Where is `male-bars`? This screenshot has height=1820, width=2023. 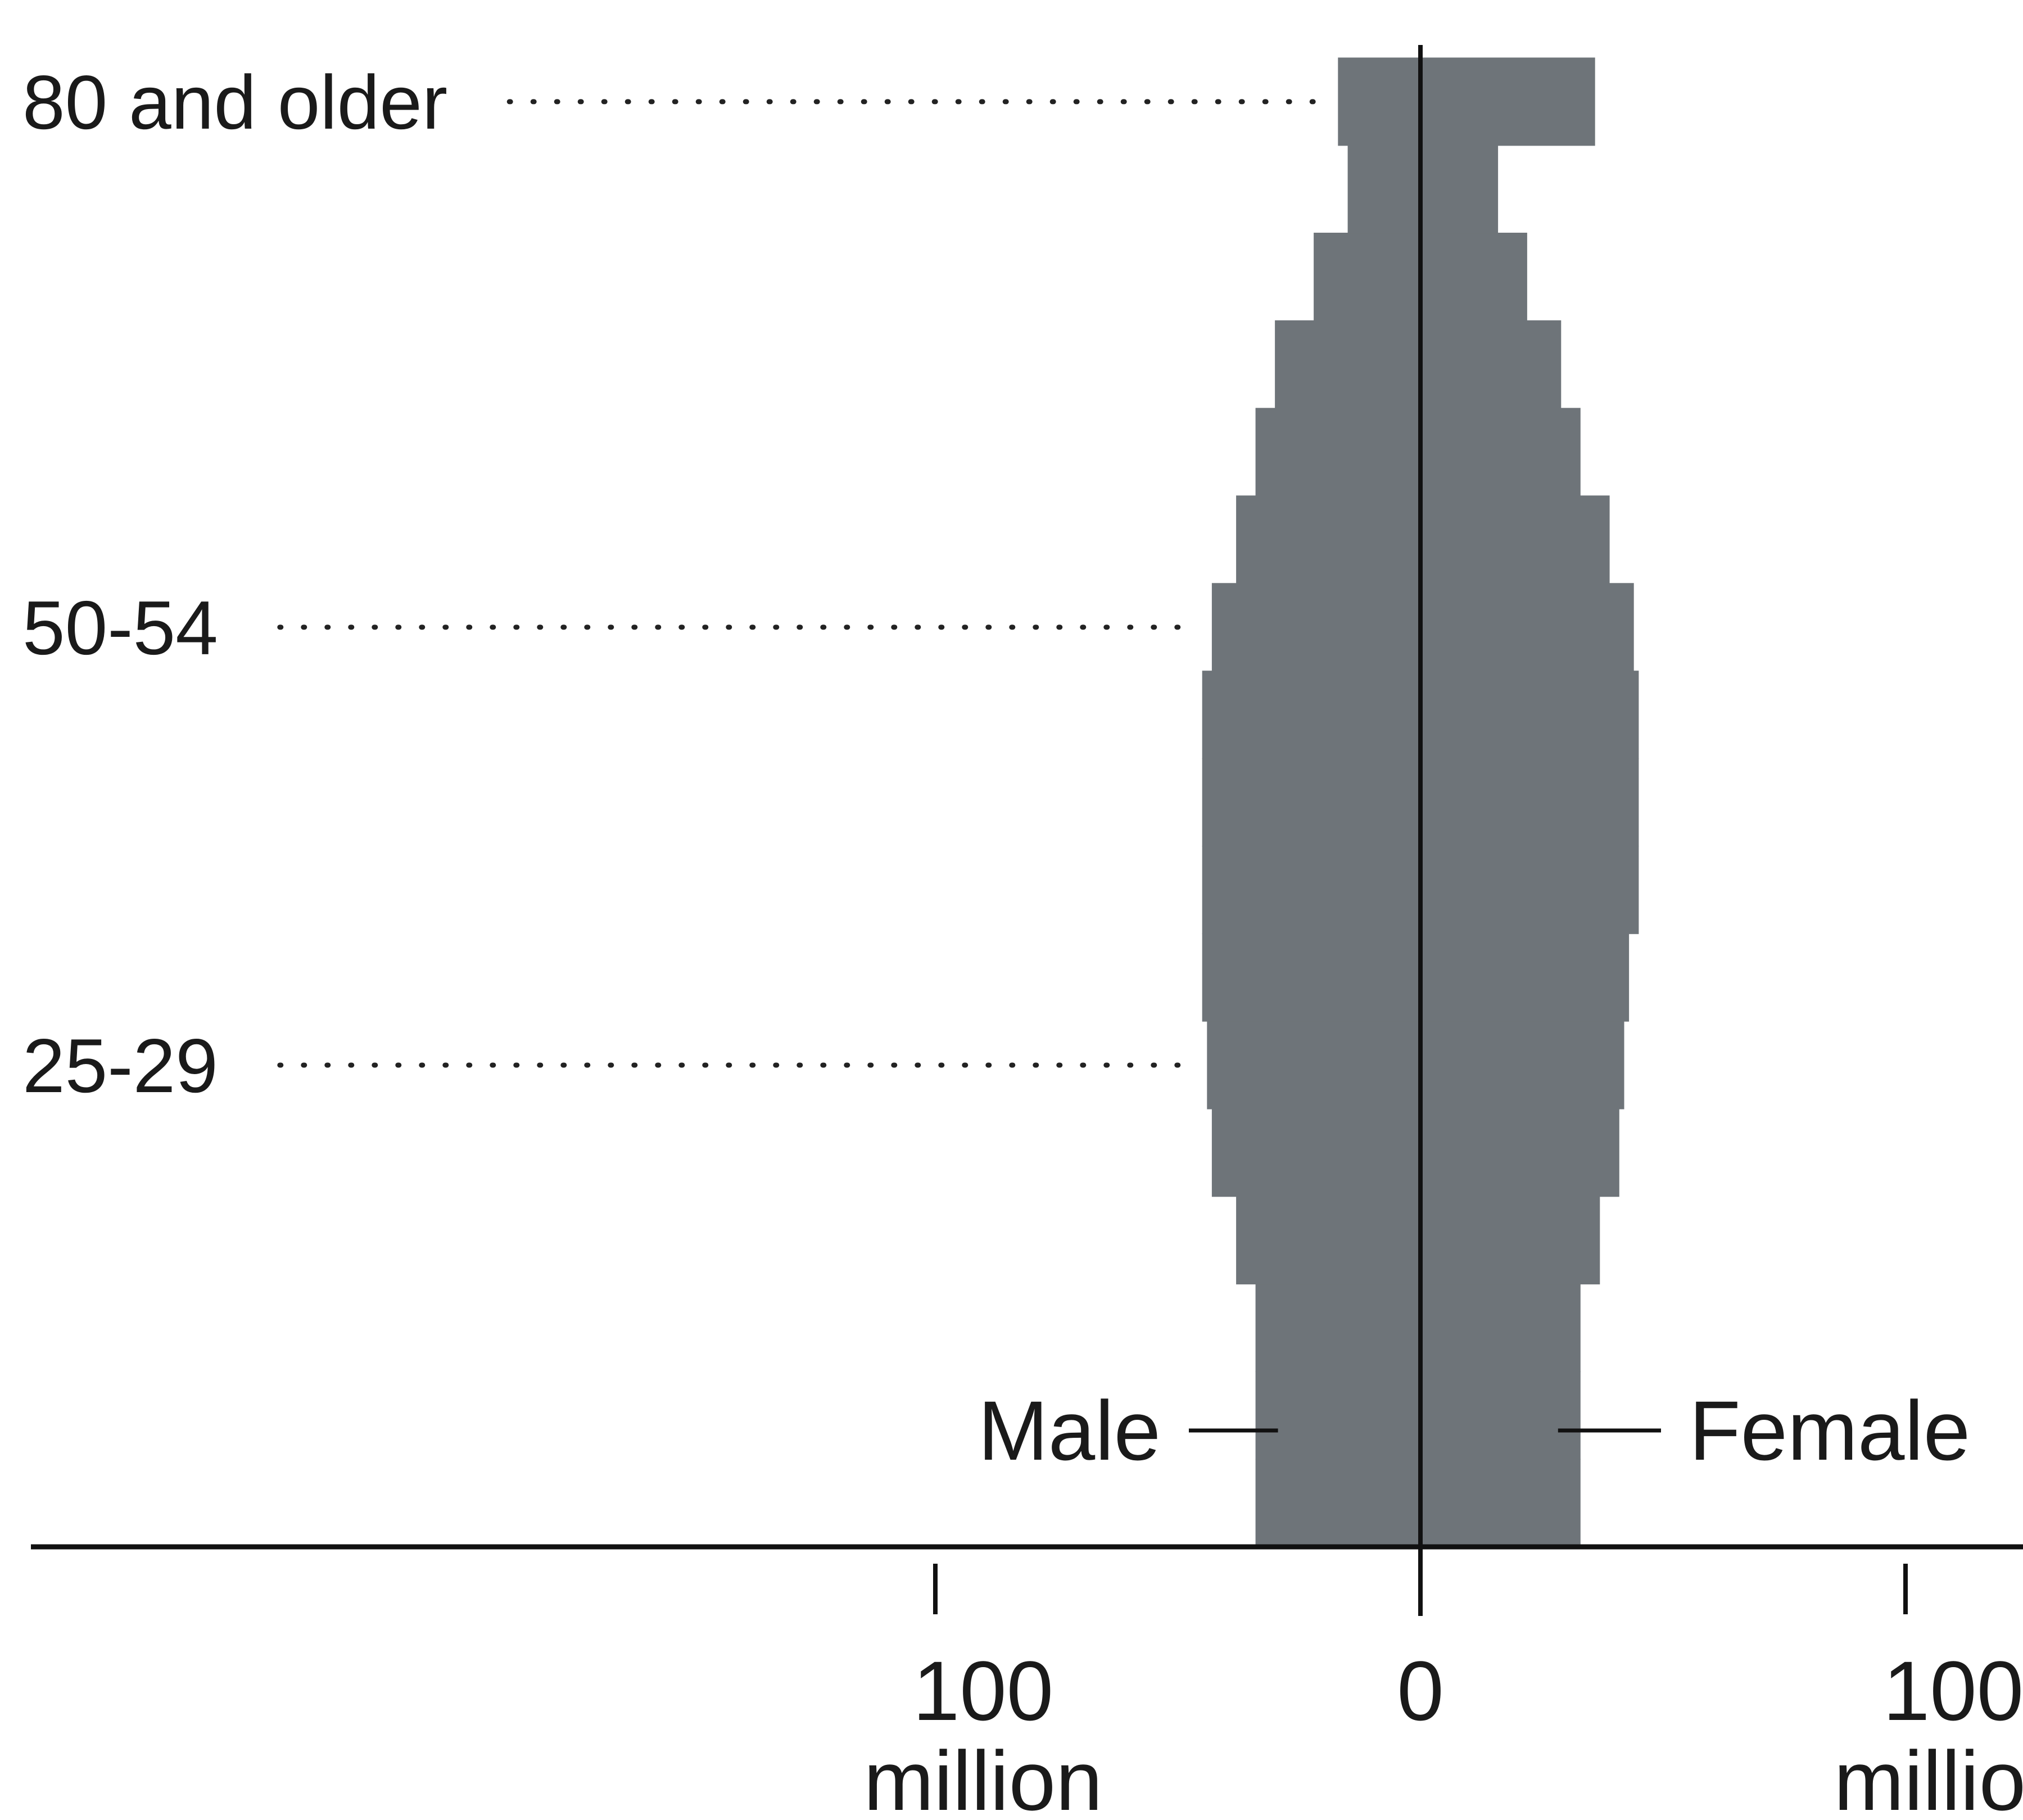 male-bars is located at coordinates (1311, 802).